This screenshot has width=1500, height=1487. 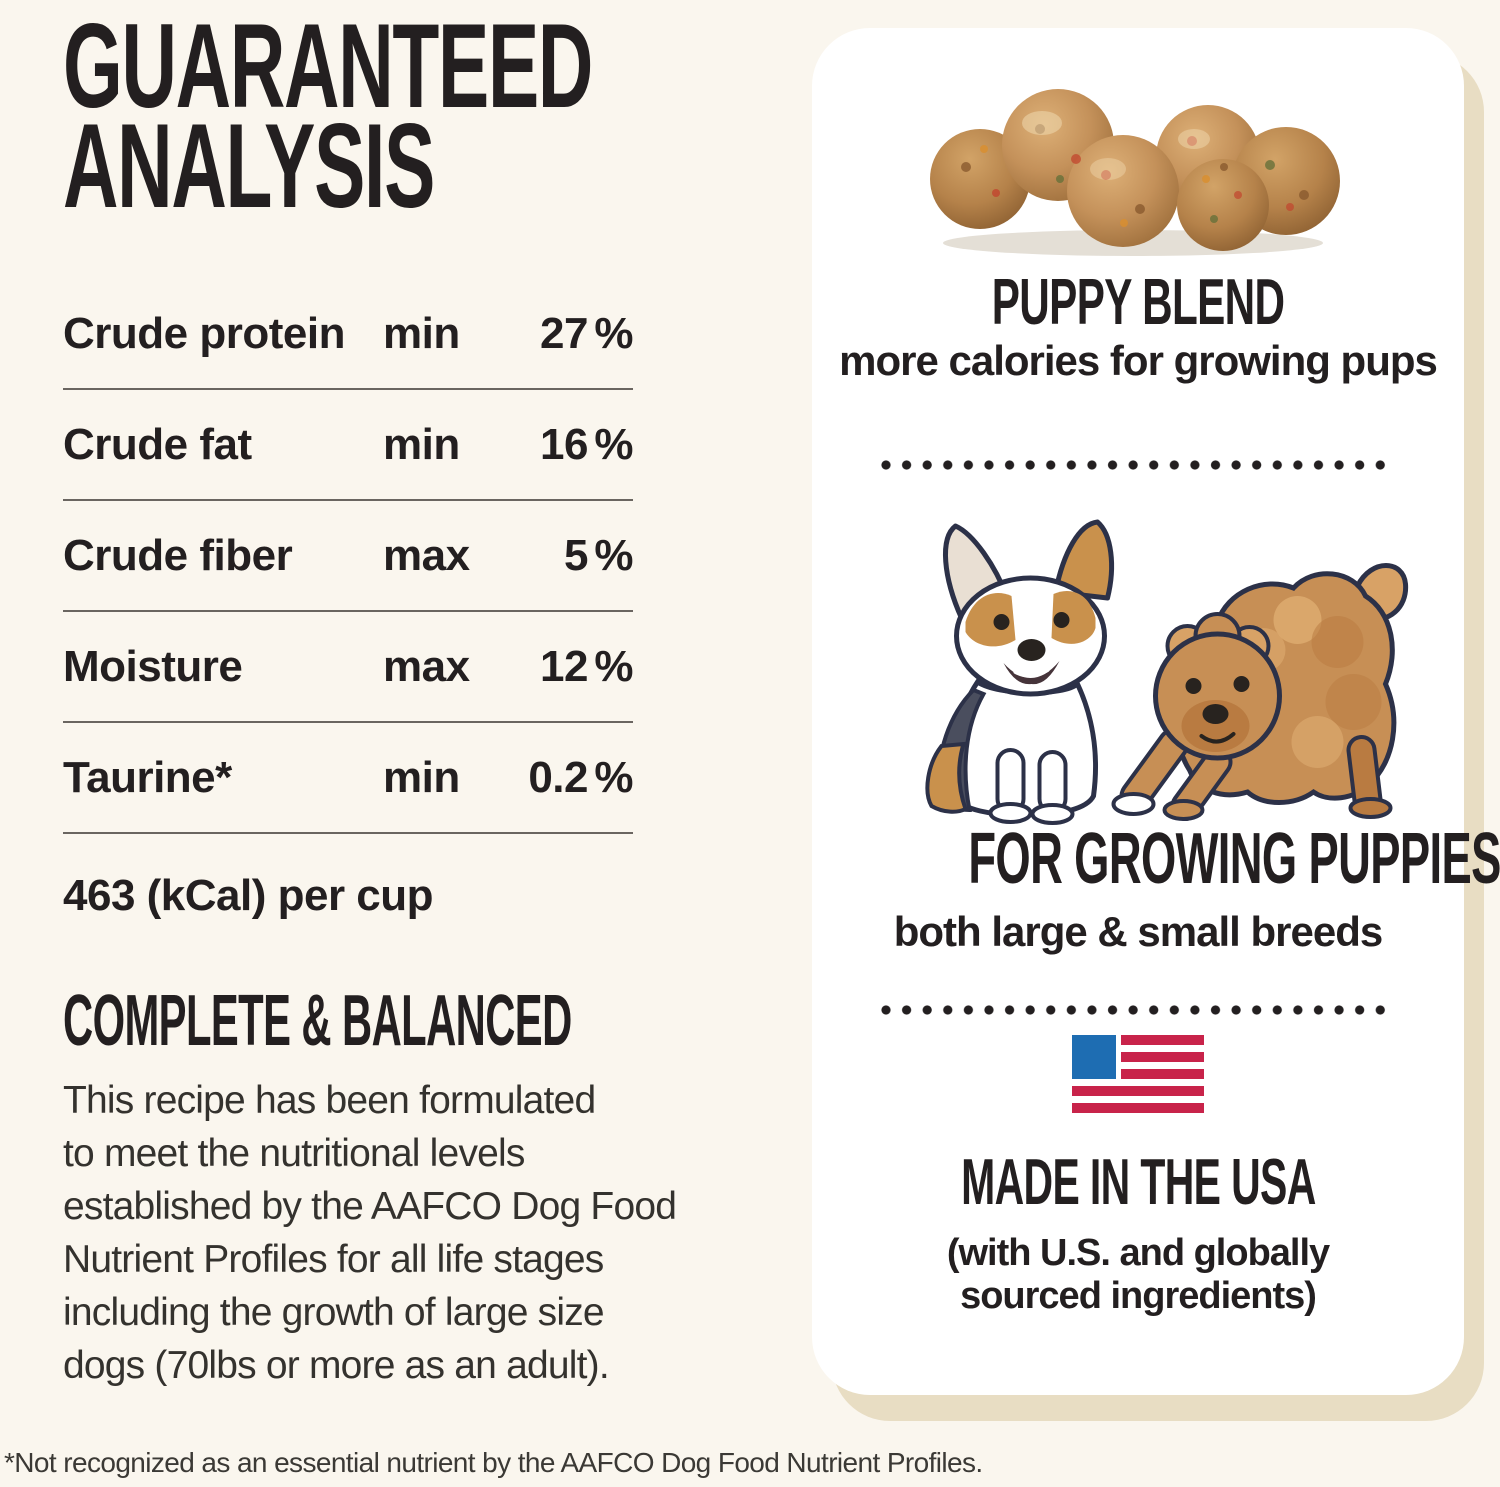 What do you see at coordinates (147, 777) in the screenshot?
I see `nutrient-label: Taurine*` at bounding box center [147, 777].